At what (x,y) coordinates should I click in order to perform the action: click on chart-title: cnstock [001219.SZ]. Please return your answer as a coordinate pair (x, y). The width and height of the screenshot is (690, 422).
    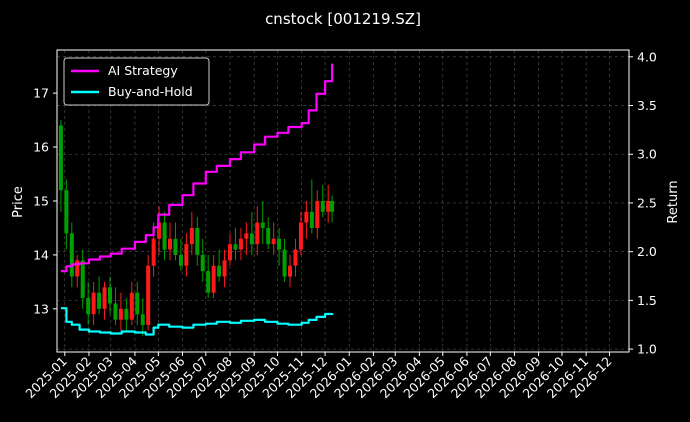
    Looking at the image, I should click on (343, 19).